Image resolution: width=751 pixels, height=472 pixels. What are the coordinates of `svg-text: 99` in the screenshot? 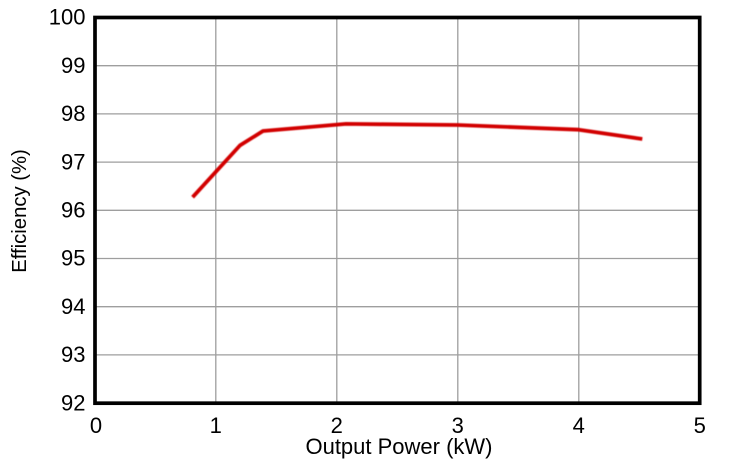 It's located at (73, 65).